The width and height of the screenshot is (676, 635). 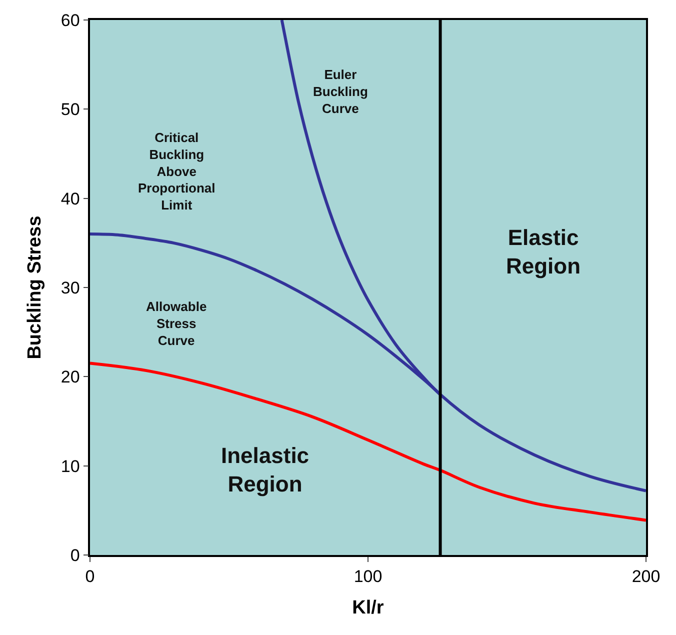 What do you see at coordinates (70, 466) in the screenshot?
I see `y-tick-label: 10` at bounding box center [70, 466].